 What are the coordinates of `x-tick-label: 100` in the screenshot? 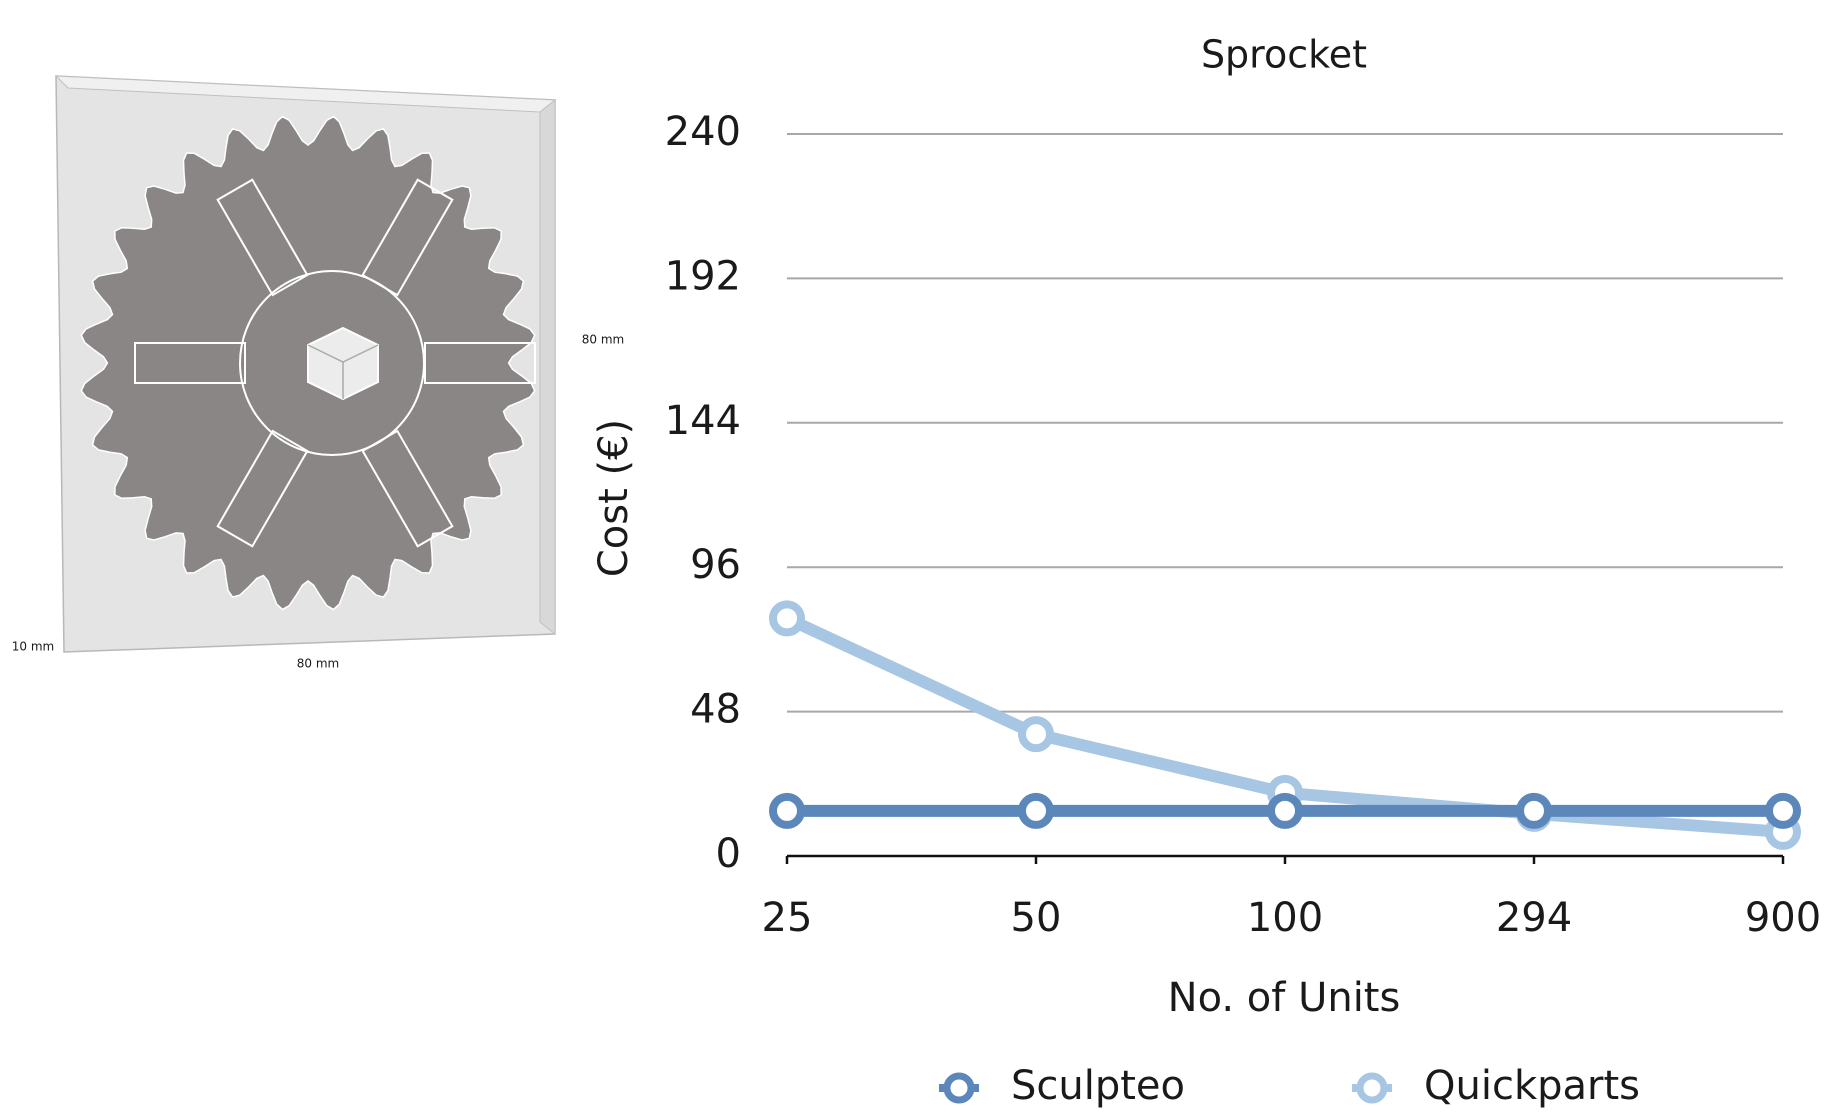 It's located at (1285, 918).